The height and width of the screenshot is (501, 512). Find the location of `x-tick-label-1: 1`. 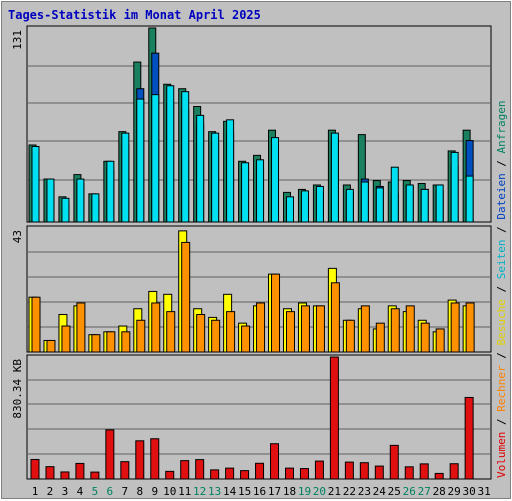

x-tick-label-1: 1 is located at coordinates (35, 491).